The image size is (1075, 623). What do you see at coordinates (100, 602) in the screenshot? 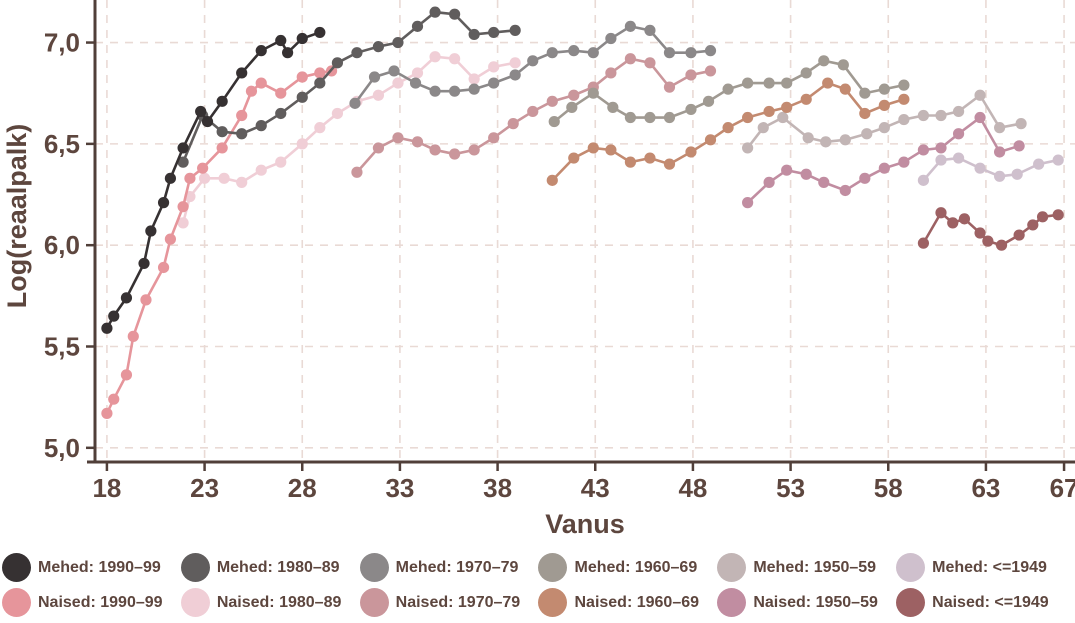
I see `legend-label-naised-1990-99: Naised: 1990–99` at bounding box center [100, 602].